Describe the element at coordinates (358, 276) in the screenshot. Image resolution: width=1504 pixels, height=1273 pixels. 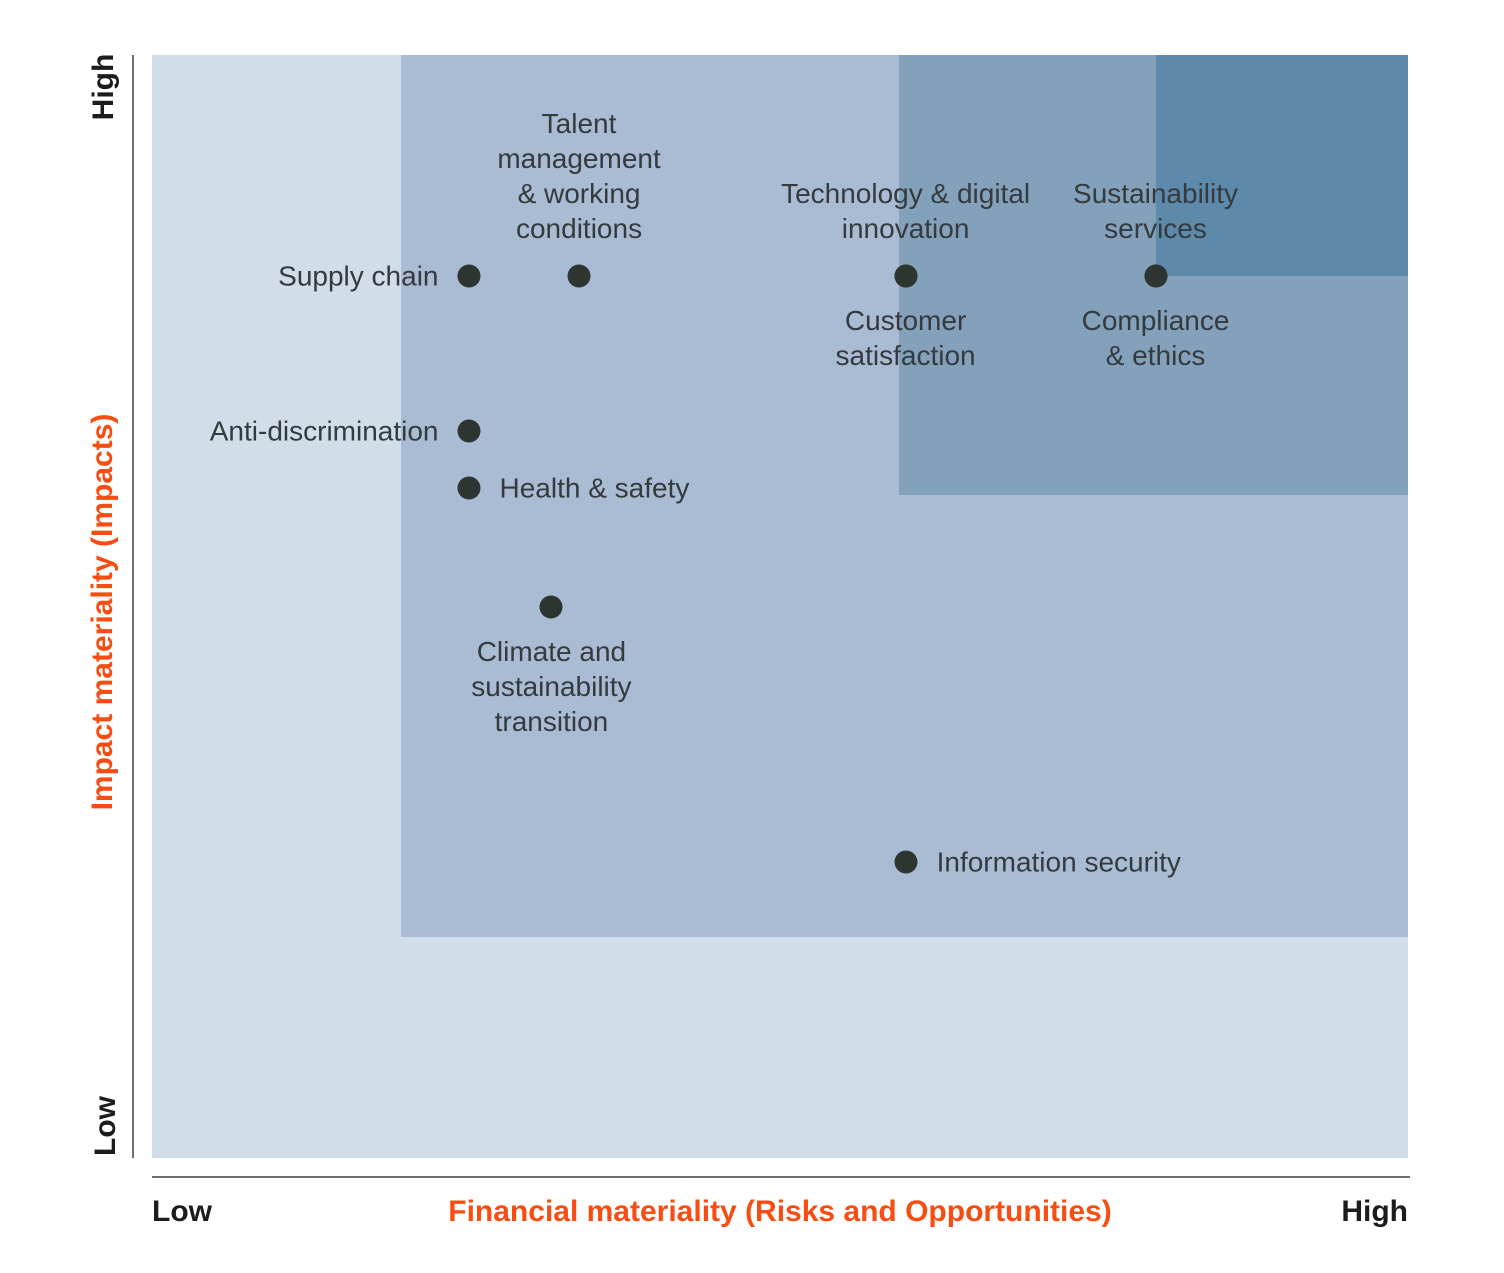
I see `data-point-label: Supply chain` at that location.